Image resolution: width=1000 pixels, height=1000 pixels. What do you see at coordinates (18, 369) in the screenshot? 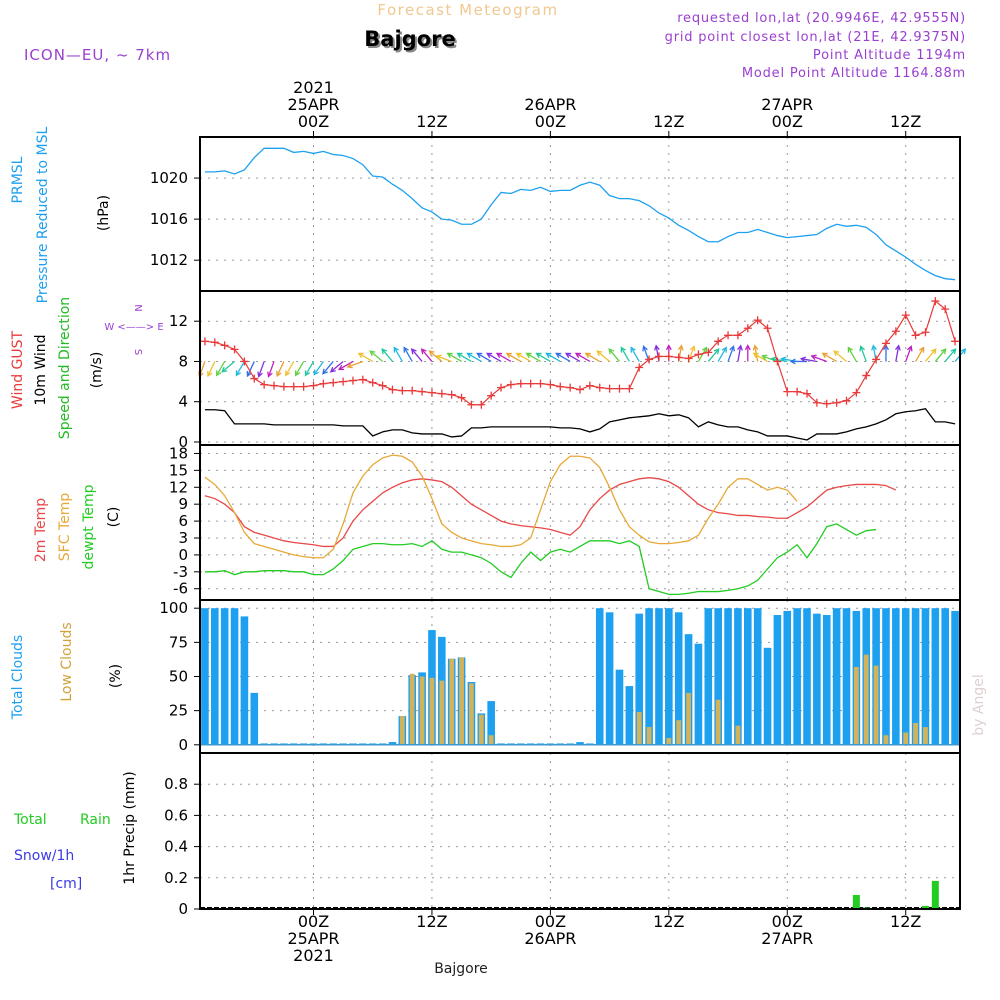
I see `wind-gust-label: Wind GUST` at bounding box center [18, 369].